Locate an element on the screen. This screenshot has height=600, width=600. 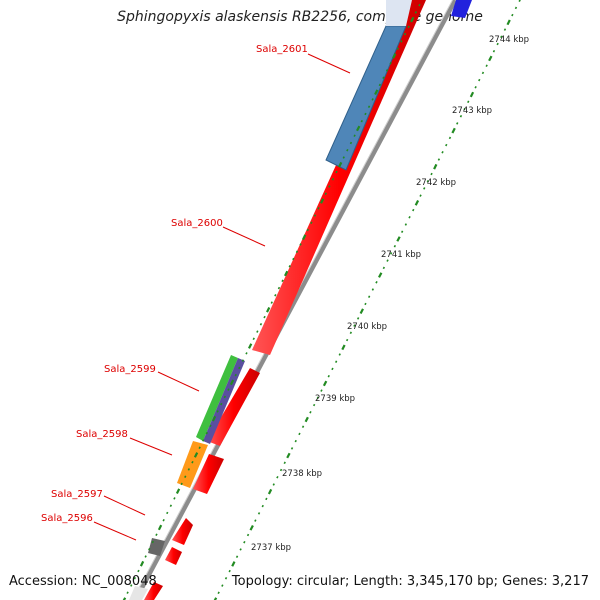
gene-bar-top-blue is located at coordinates (461, 9).